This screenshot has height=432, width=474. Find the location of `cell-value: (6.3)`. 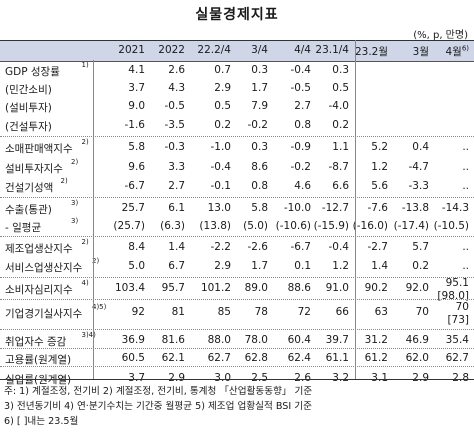

cell-value: (6.3) is located at coordinates (172, 226).